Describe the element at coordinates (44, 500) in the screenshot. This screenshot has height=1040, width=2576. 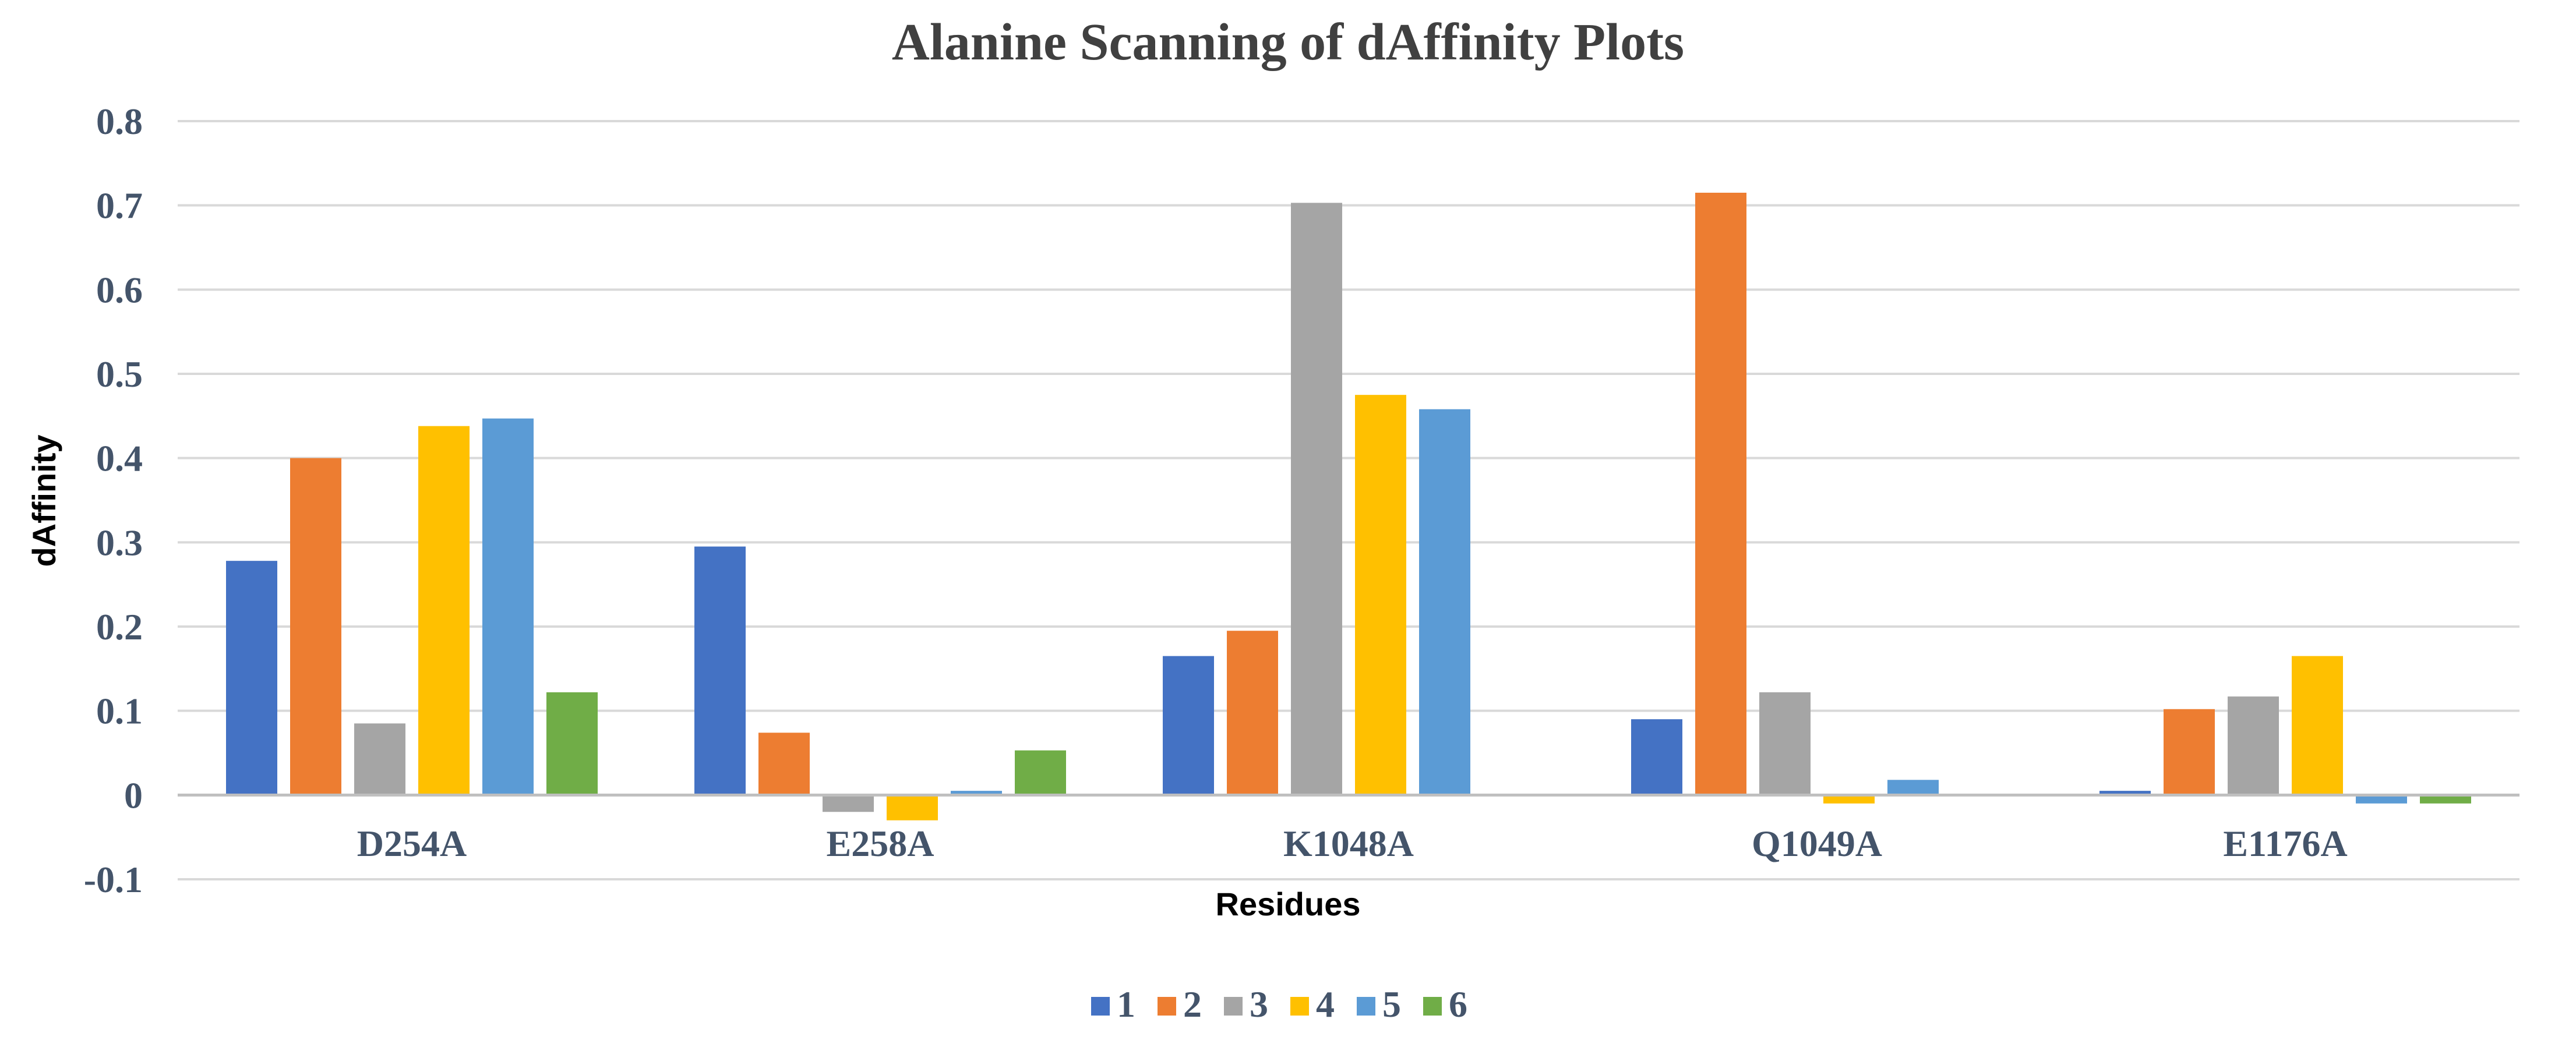
I see `y-axis-label: dAffinity` at that location.